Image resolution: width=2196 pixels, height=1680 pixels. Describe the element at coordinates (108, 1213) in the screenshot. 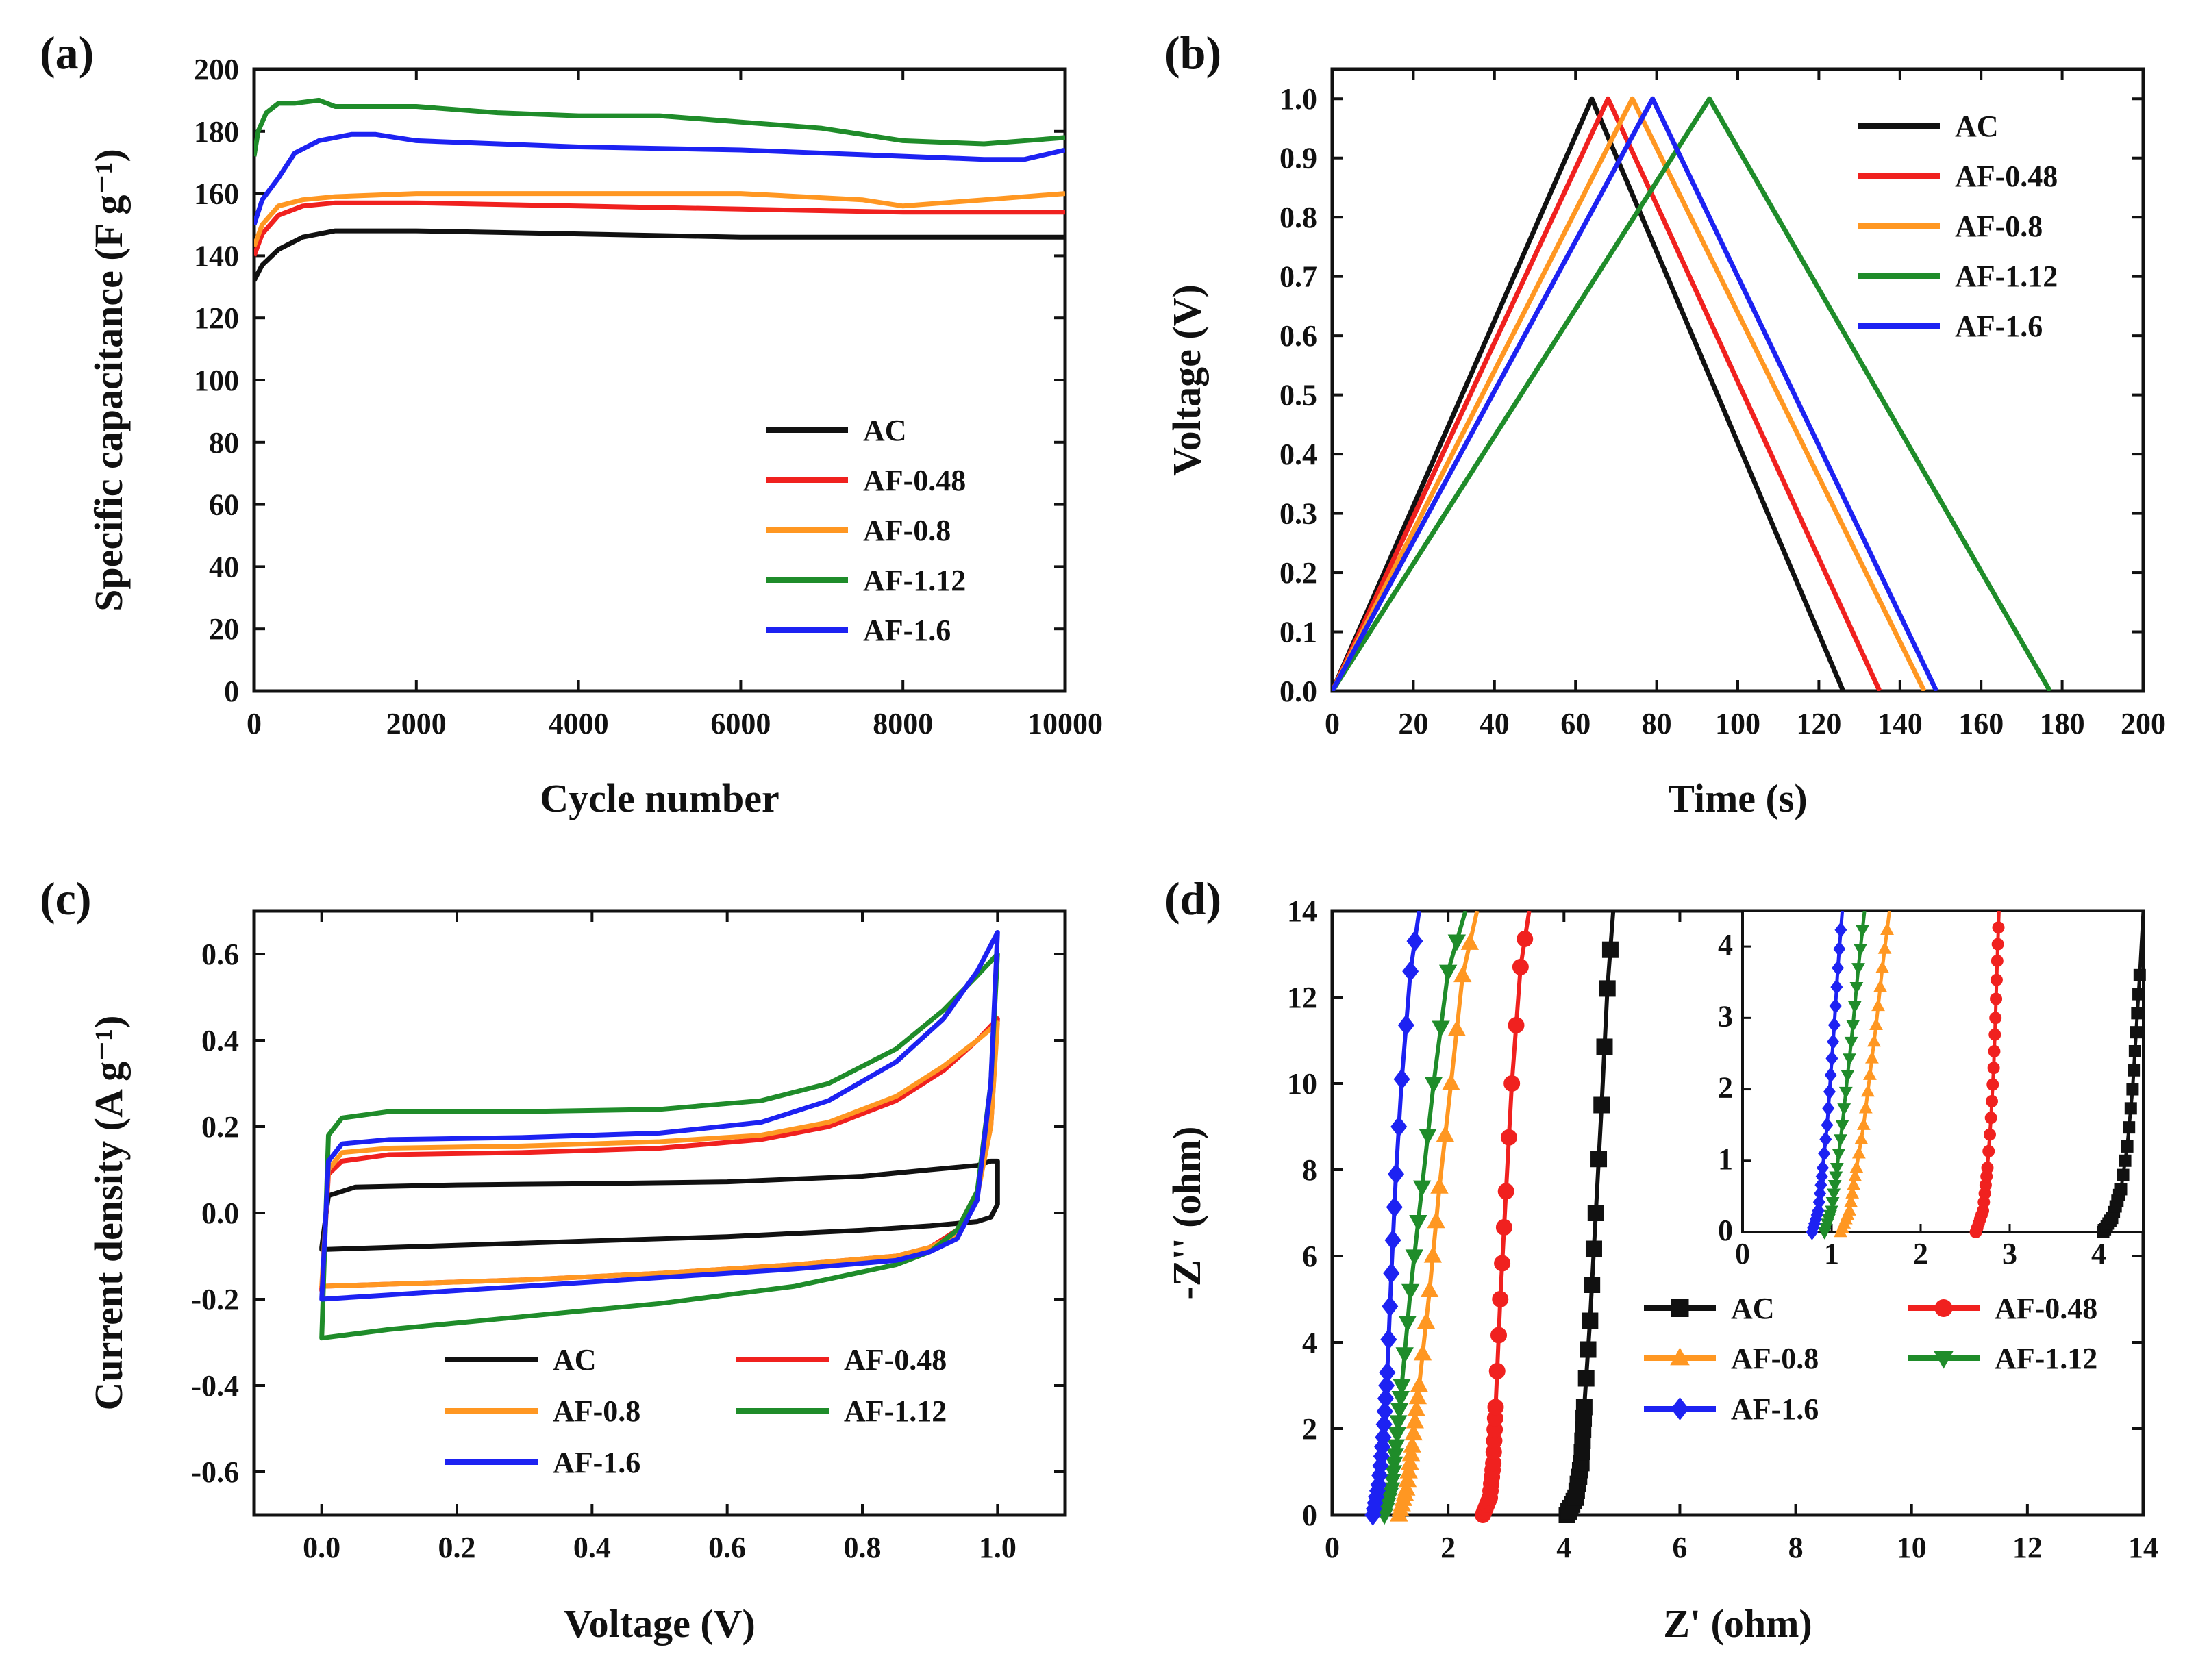

I see `y-axis-label: Current density (A g⁻¹)` at that location.